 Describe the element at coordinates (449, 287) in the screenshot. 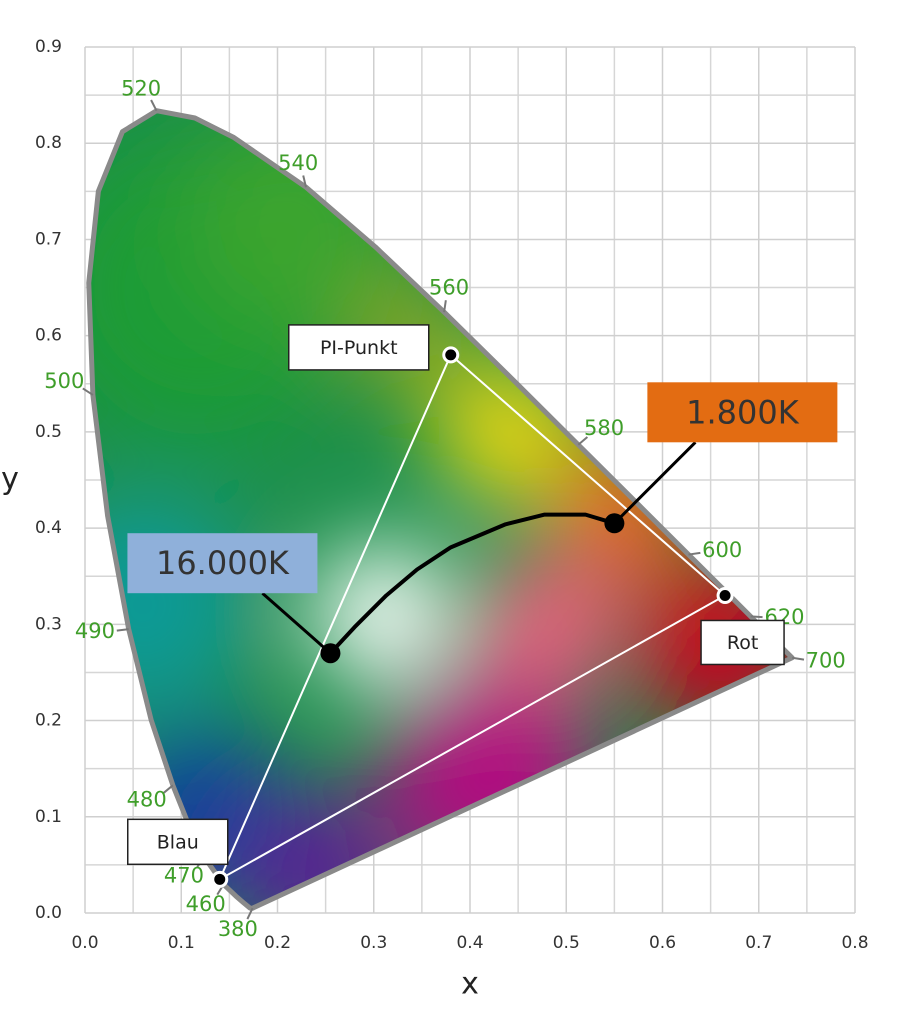

I see `wavelength-label: 560` at that location.